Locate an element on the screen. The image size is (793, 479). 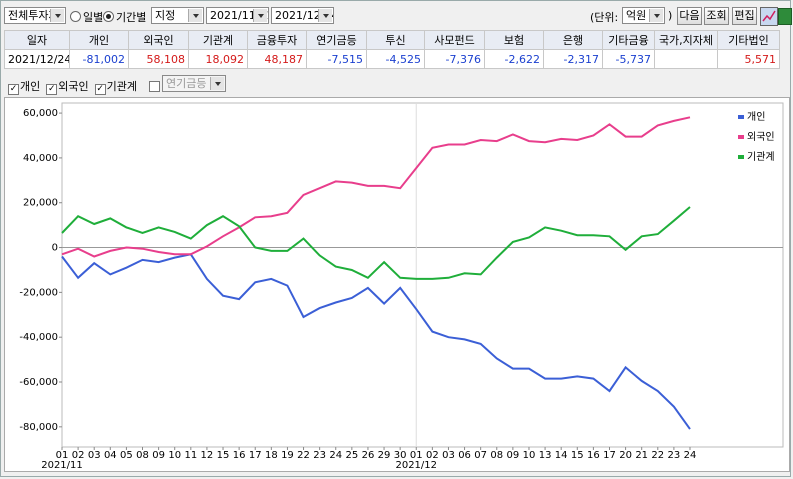
legend-label: 외국인 is located at coordinates (761, 137).